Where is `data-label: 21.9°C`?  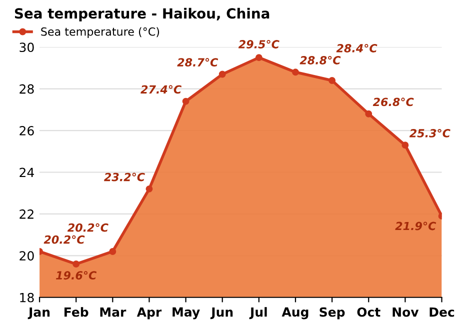 data-label: 21.9°C is located at coordinates (415, 226).